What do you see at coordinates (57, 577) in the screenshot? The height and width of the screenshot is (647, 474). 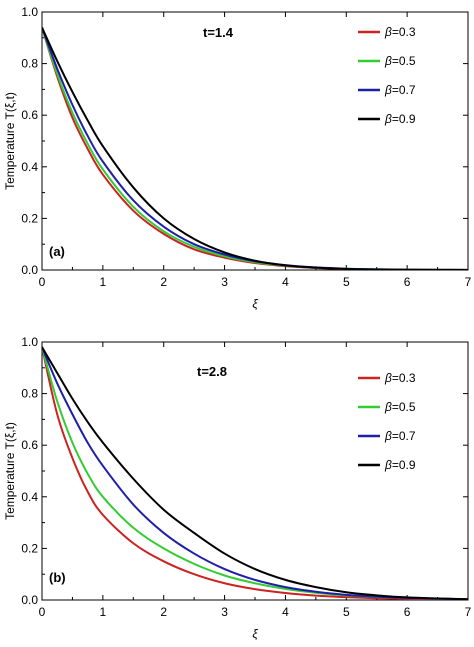 I see `panel-label: (b)` at bounding box center [57, 577].